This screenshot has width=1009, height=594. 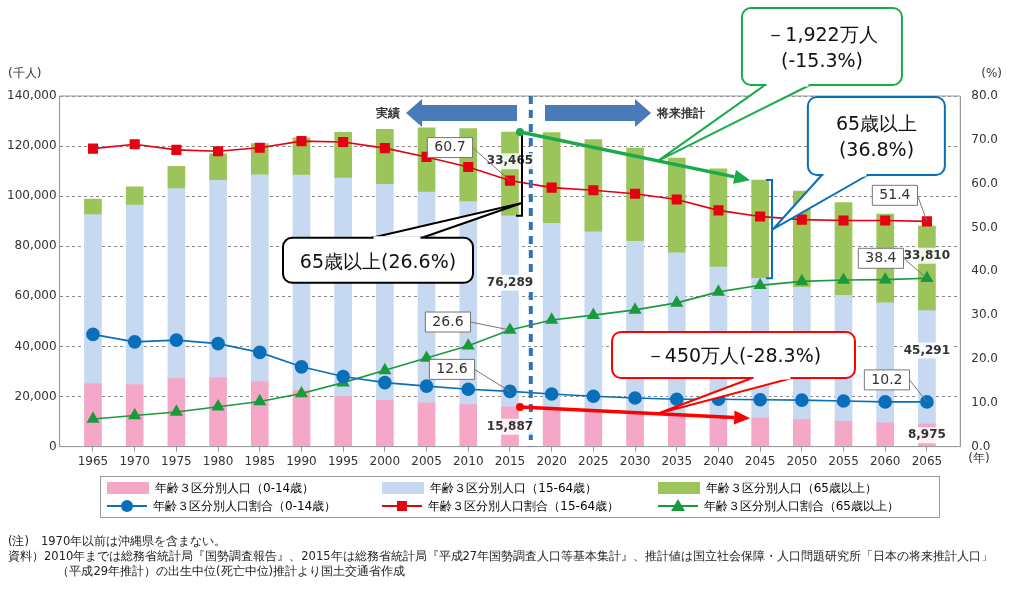 What do you see at coordinates (984, 138) in the screenshot?
I see `y2-tick-label: 70.0` at bounding box center [984, 138].